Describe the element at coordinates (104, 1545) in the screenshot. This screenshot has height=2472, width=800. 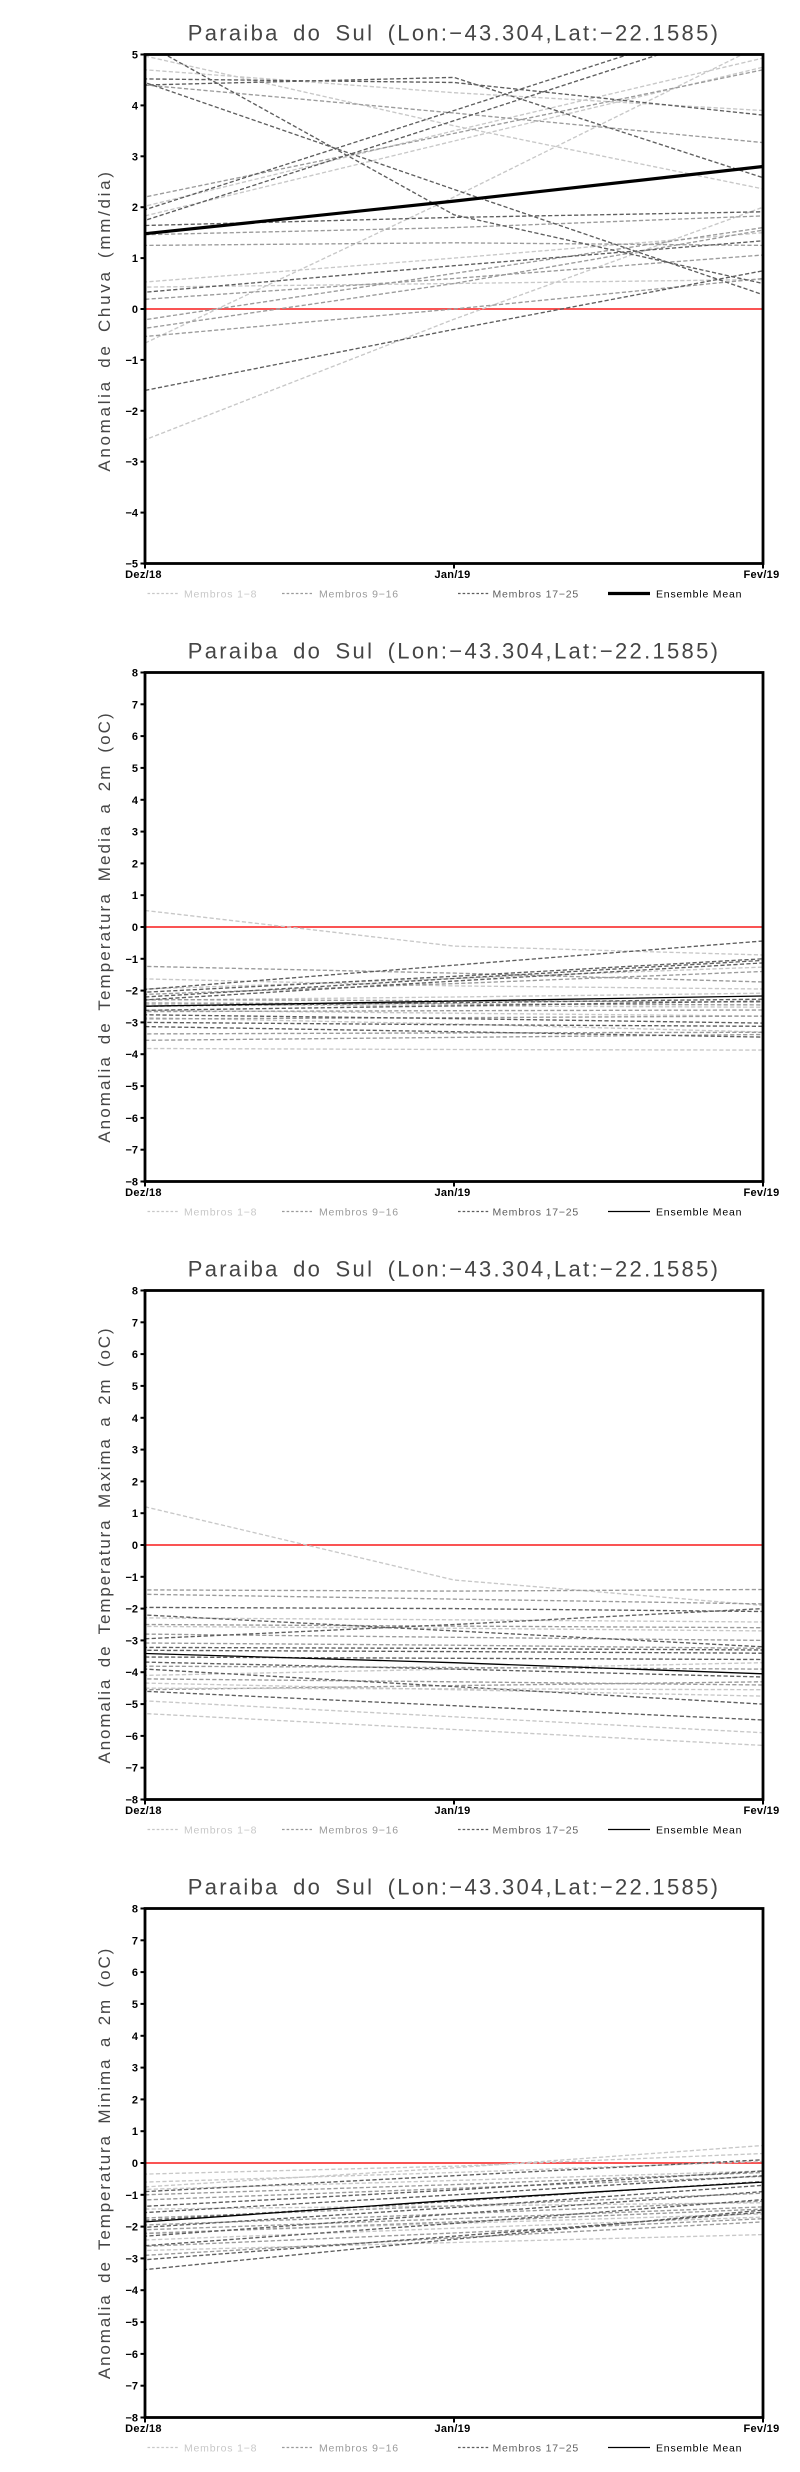
I see `svg-text:Anomalia de Temperatura Maxima: Anomalia de Temperatura Maxima a 2m (oC)` at that location.